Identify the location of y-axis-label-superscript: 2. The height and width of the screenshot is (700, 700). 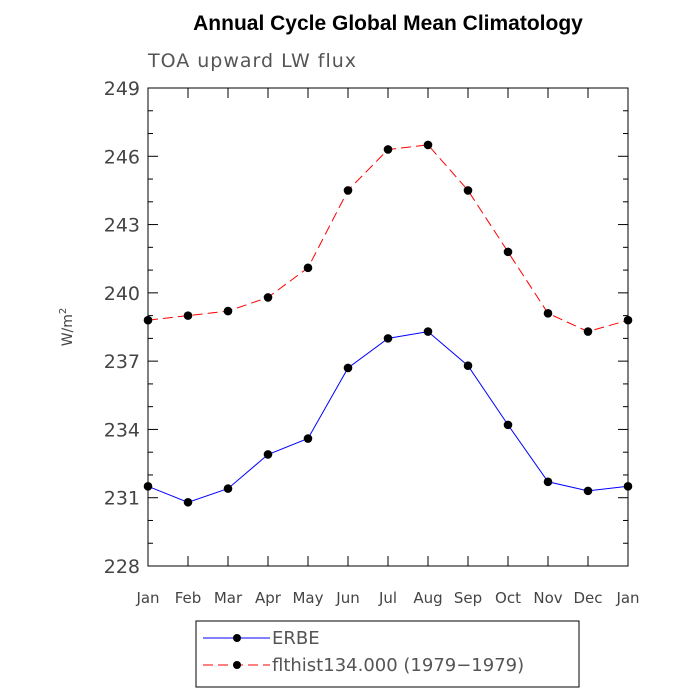
(63, 311).